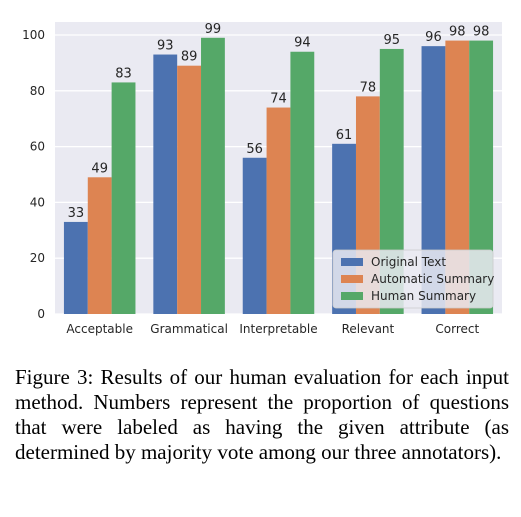 The height and width of the screenshot is (517, 521). Describe the element at coordinates (368, 87) in the screenshot. I see `data-label: 78` at that location.